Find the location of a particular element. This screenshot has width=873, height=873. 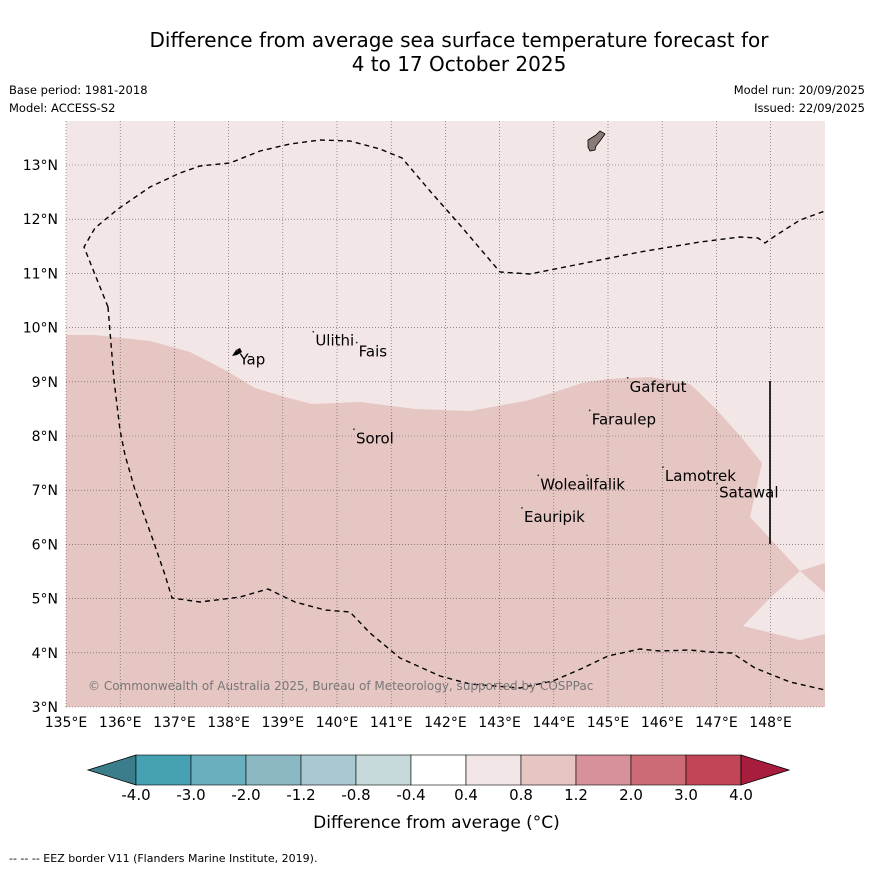

yap-island is located at coordinates (237, 352).